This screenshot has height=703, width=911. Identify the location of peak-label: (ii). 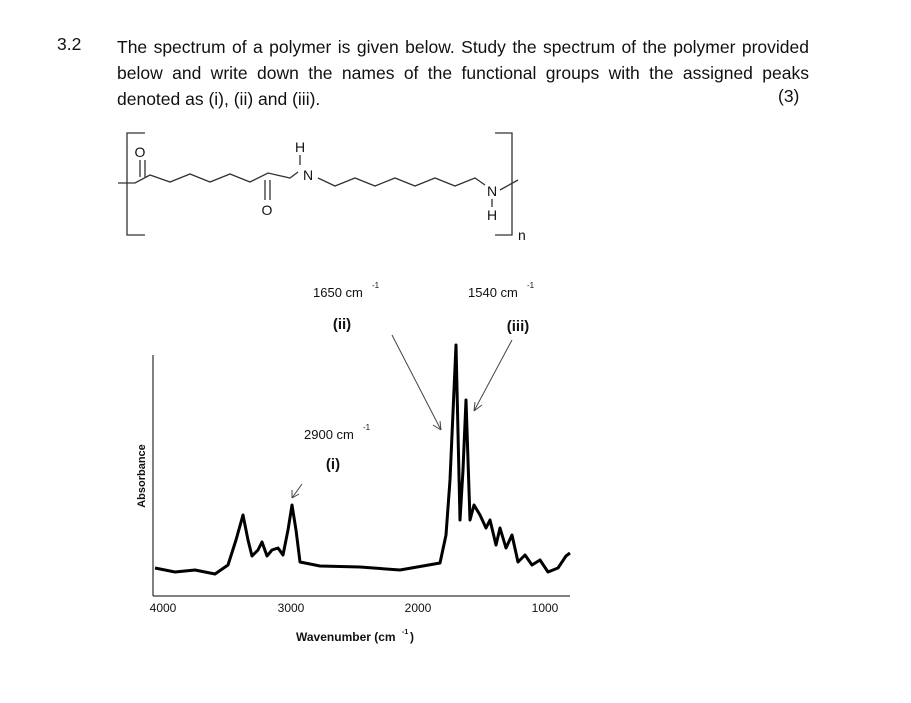
(342, 324).